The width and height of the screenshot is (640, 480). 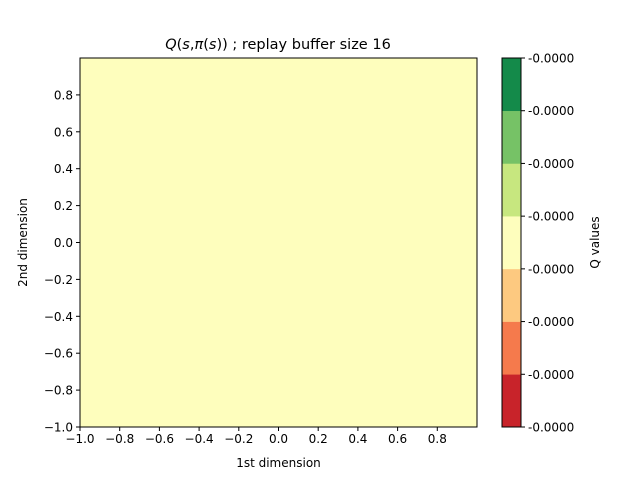 I want to click on x-axis-ticks: −1.0 −0.8 −0.6 −0.4 −0.2 0.0 0.2 0.4 0.6 0.8, so click(x=256, y=436).